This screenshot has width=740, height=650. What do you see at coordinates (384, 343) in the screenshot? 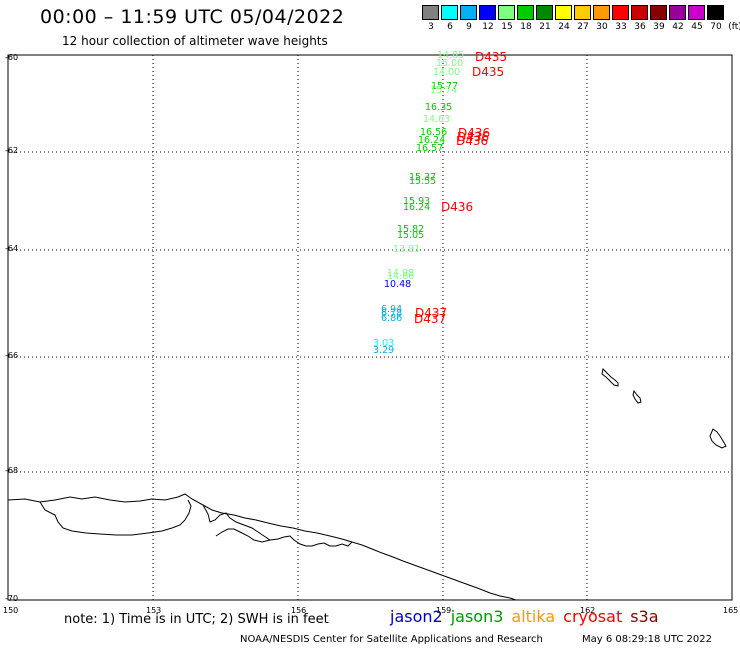
I see `wave-height-label: 3.03` at bounding box center [384, 343].